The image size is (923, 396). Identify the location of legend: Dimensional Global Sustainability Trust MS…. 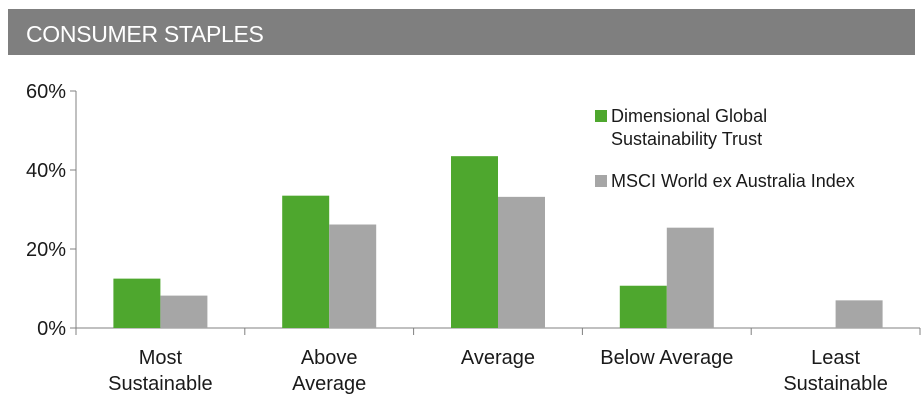
(725, 148).